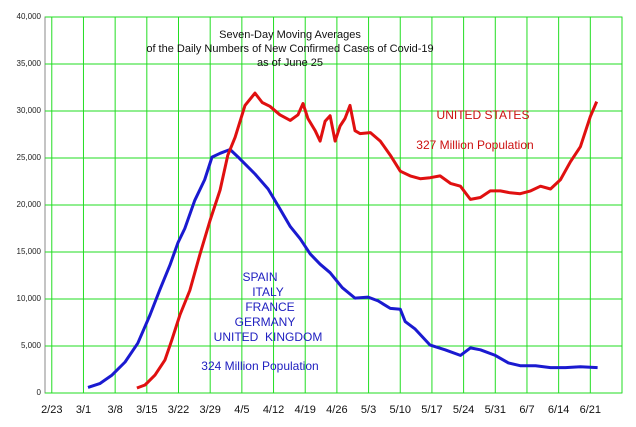 This screenshot has width=636, height=427. What do you see at coordinates (268, 292) in the screenshot?
I see `annotation: ITALY` at bounding box center [268, 292].